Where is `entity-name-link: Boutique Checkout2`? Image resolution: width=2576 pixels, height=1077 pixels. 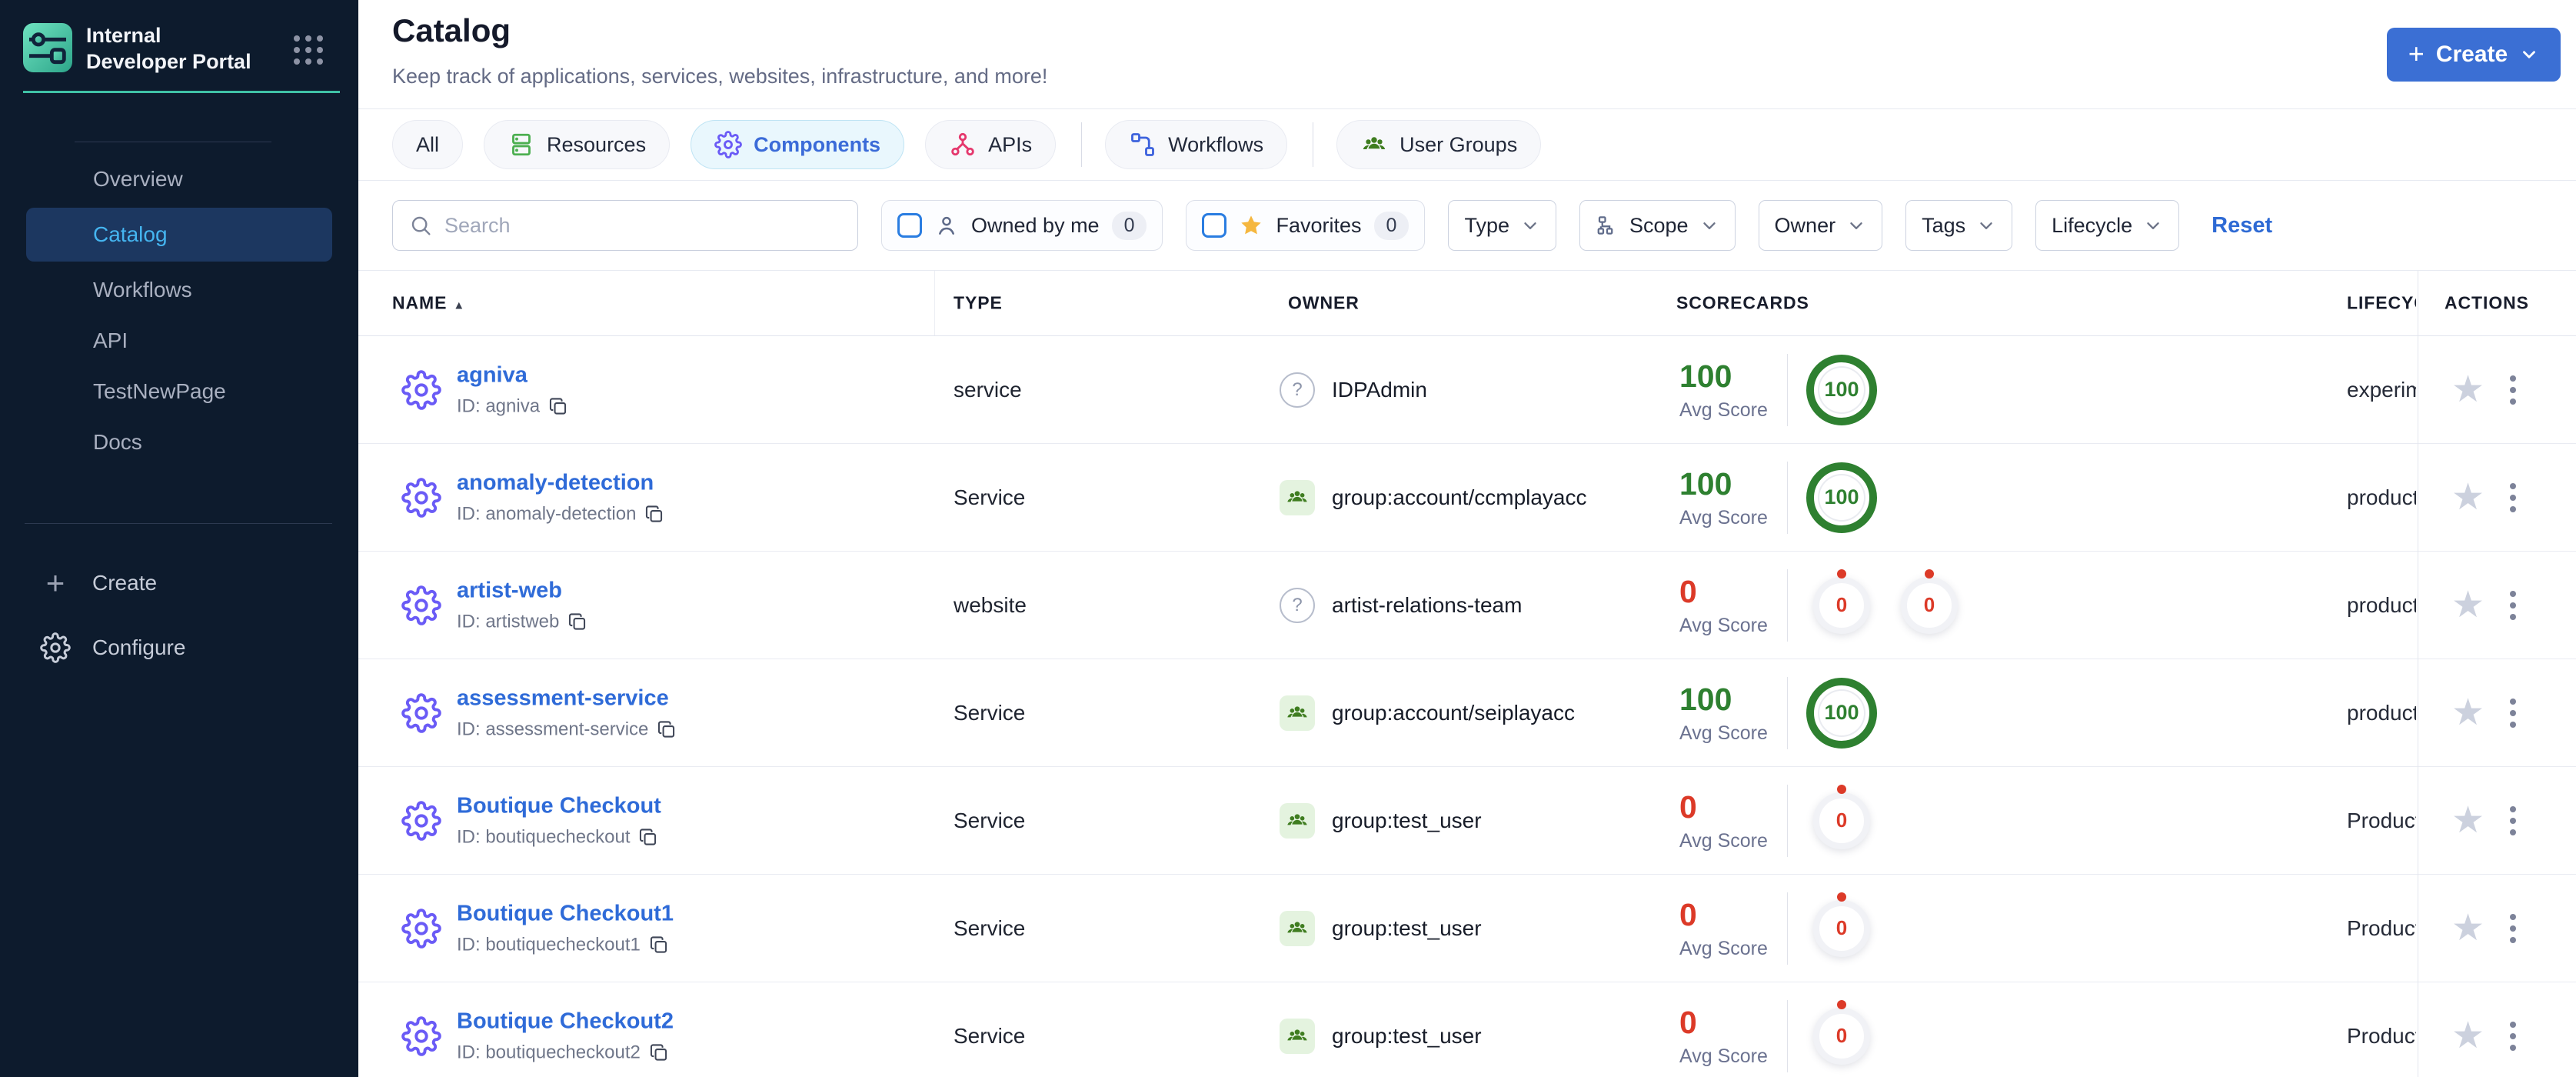 entity-name-link: Boutique Checkout2 is located at coordinates (565, 1021).